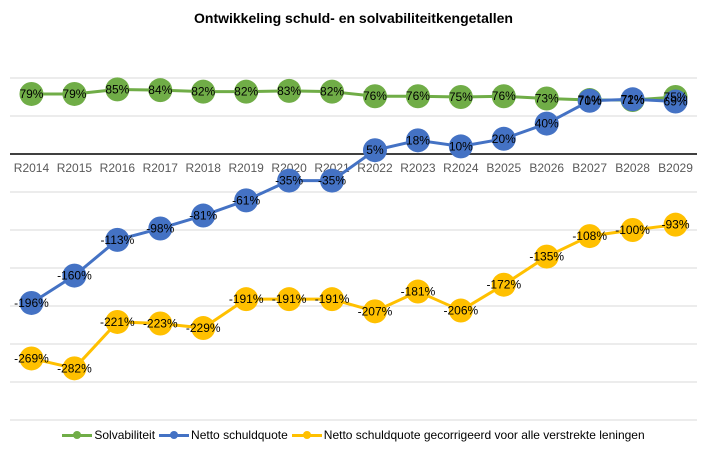  I want to click on legend-swatch-yellow, so click(306, 435).